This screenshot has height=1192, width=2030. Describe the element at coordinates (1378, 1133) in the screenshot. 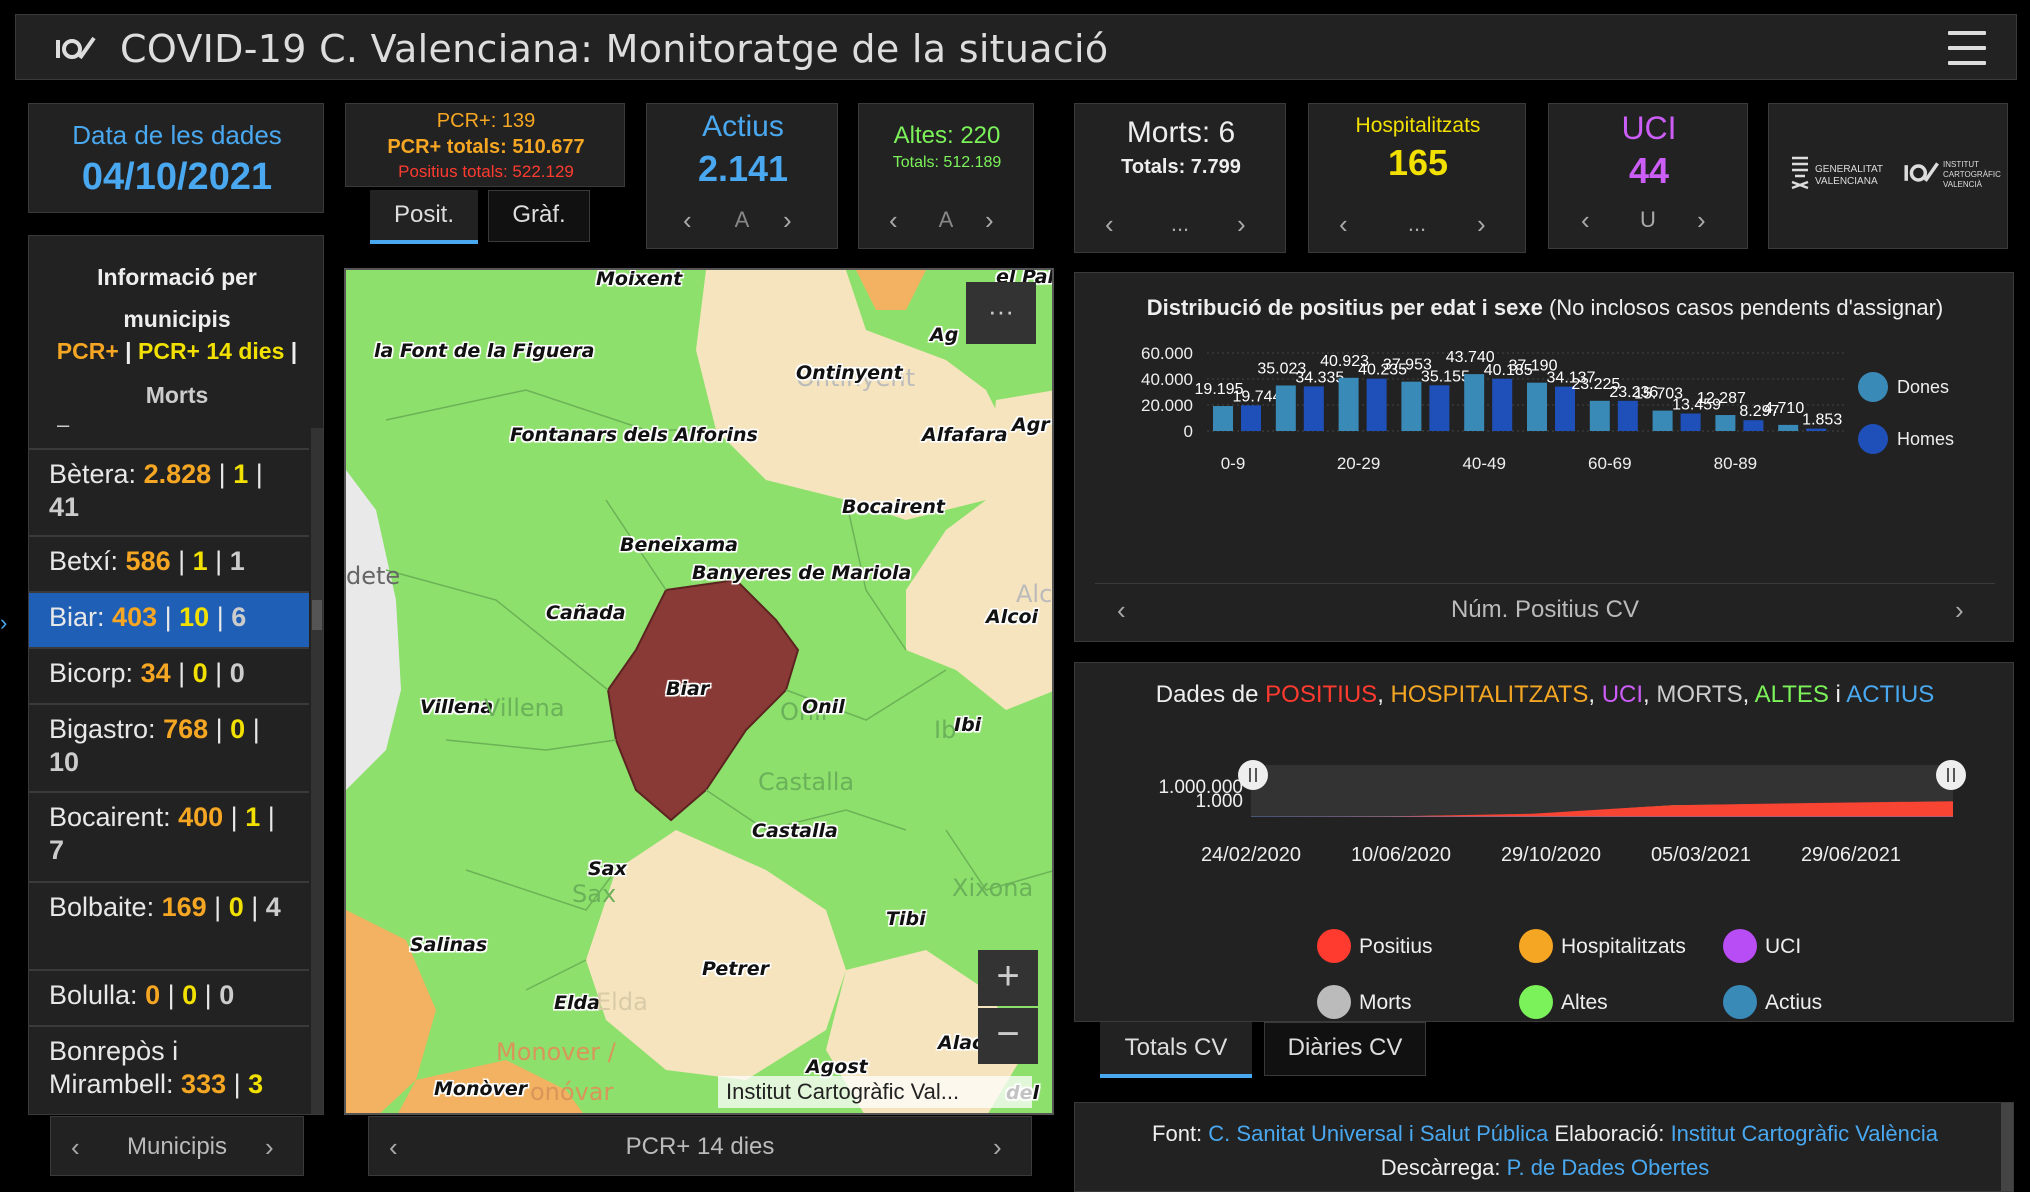

I see `font-link: C. Sanitat Universal i Salut Pública` at that location.